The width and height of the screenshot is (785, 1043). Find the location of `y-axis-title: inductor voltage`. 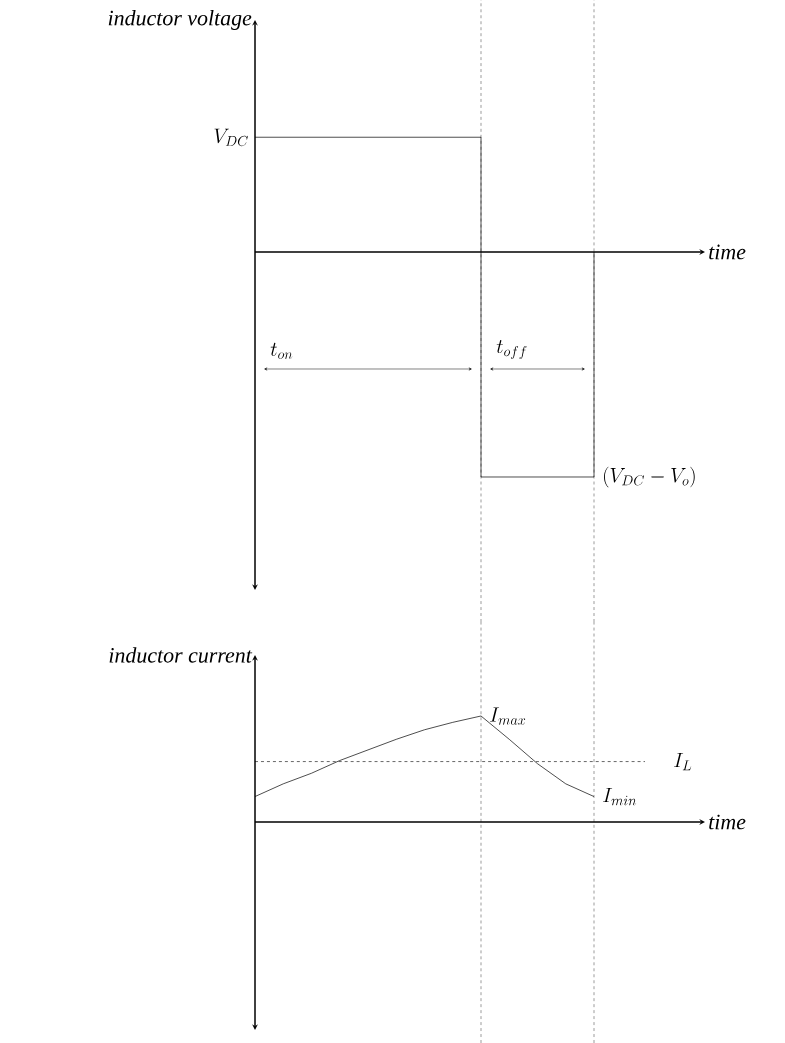

y-axis-title: inductor voltage is located at coordinates (180, 20).